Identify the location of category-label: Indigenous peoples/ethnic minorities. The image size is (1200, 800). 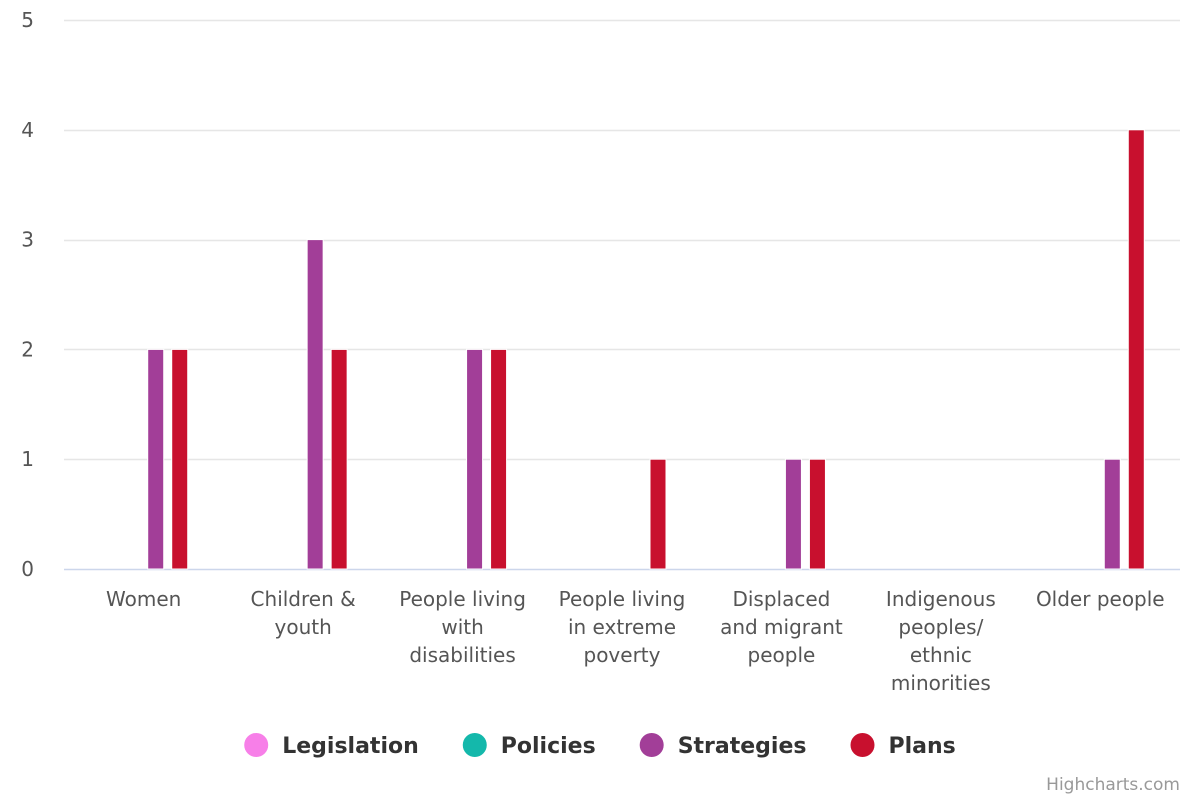
(941, 641).